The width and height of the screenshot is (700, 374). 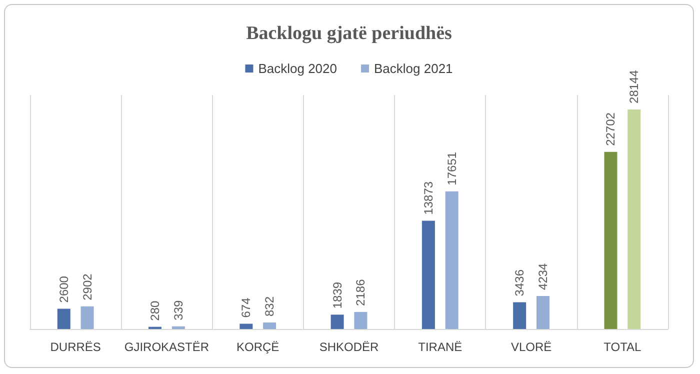 I want to click on x-tick-label: VLORË, so click(x=531, y=347).